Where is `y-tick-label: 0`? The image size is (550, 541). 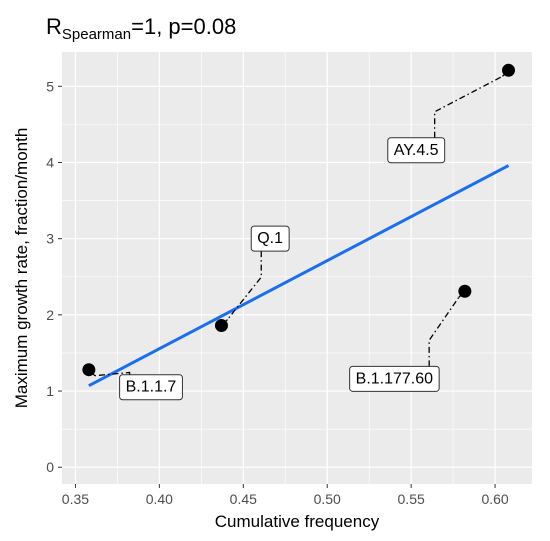
y-tick-label: 0 is located at coordinates (50, 467).